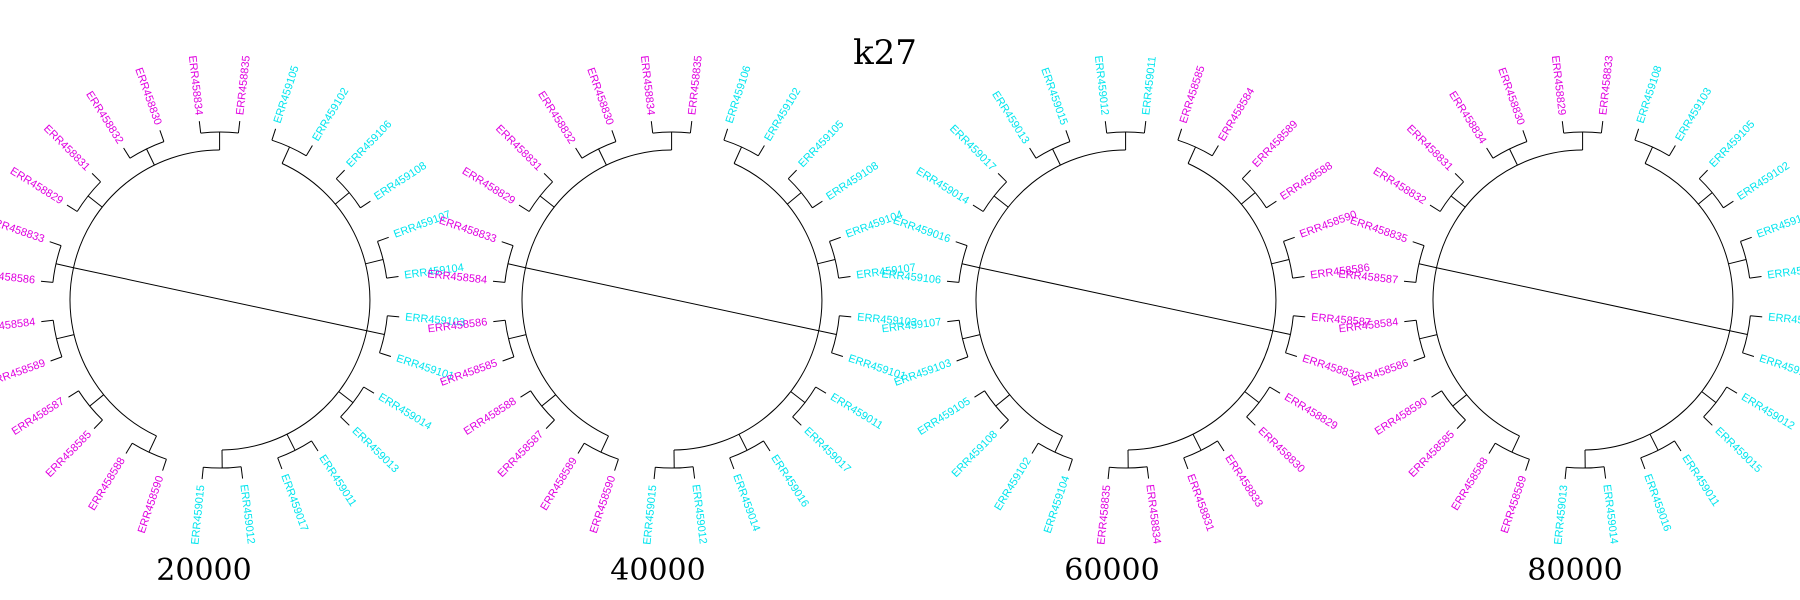 This screenshot has height=600, width=1800. I want to click on tip-label: ERR458587, so click(521, 454).